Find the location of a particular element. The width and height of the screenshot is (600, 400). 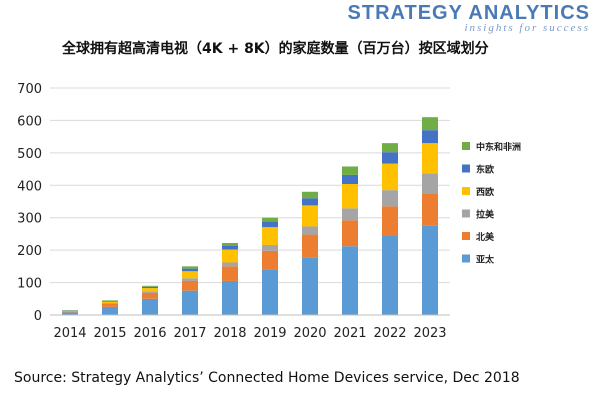

legend-label-1: 东欧 is located at coordinates (485, 170).